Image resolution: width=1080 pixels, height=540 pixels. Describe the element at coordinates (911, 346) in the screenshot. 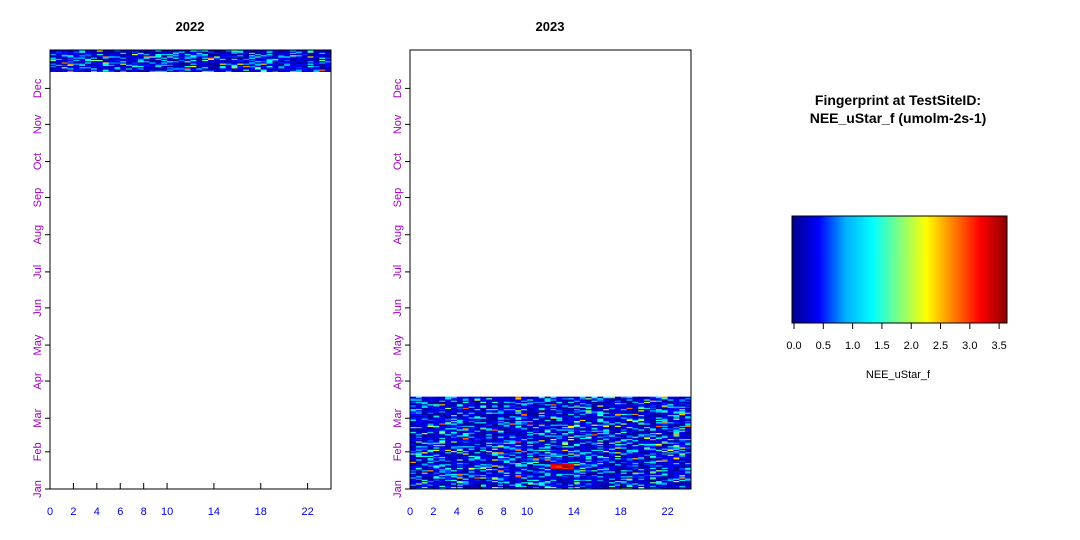

I see `colorbar-tick-label: 2.0` at that location.